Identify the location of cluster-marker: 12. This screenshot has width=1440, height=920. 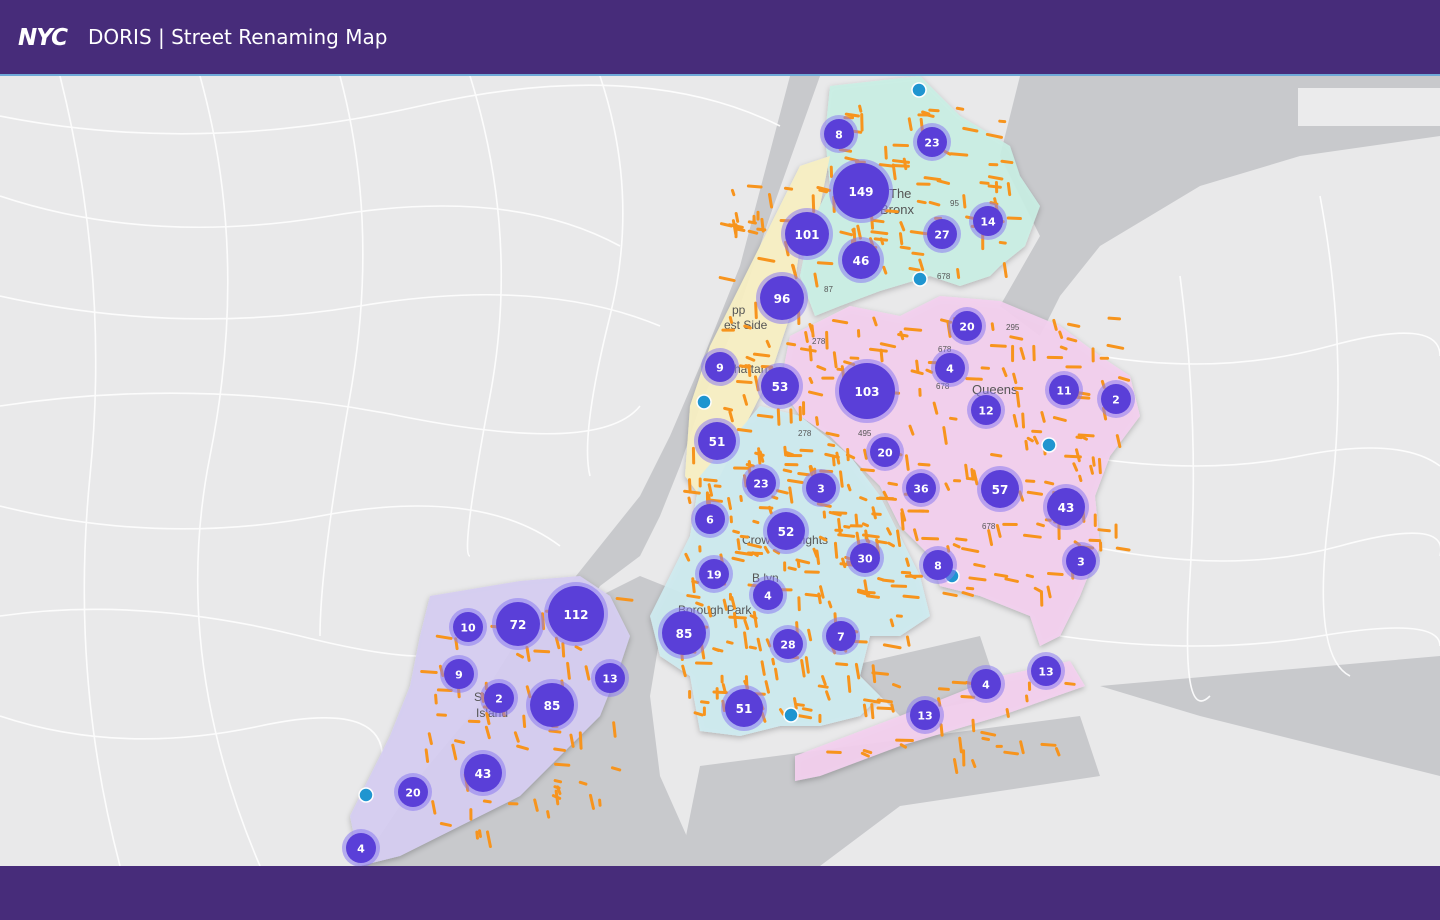
(986, 410).